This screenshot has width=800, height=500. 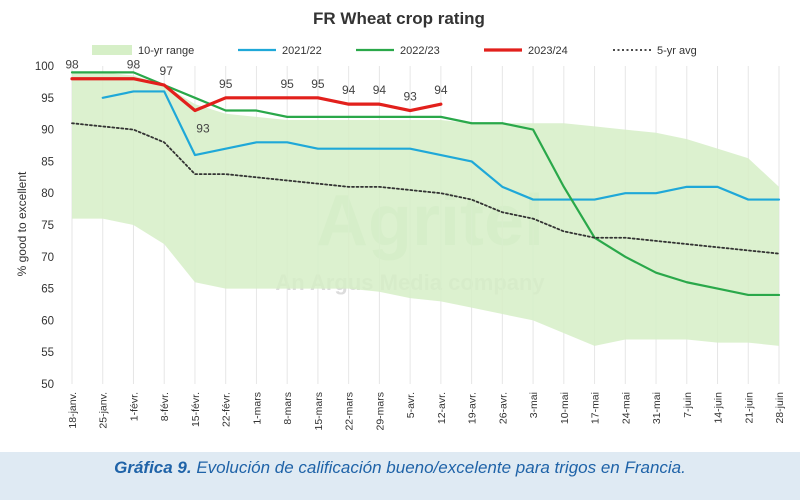 I want to click on x-tick-label-25-janv: 25-janv., so click(x=104, y=410).